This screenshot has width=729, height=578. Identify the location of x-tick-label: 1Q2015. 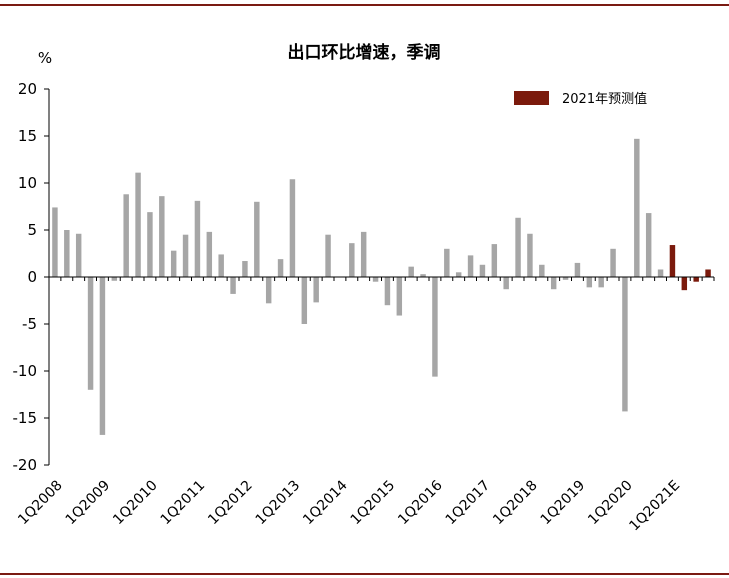
(373, 503).